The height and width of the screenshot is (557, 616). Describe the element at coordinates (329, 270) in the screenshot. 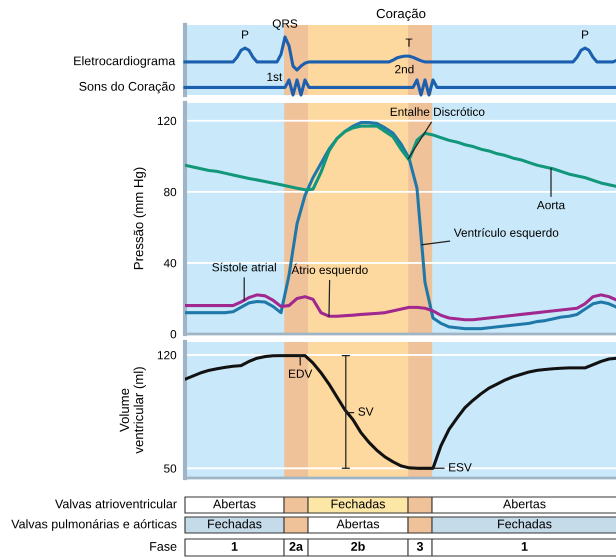

I see `series-label: Átrio esquerdo` at that location.